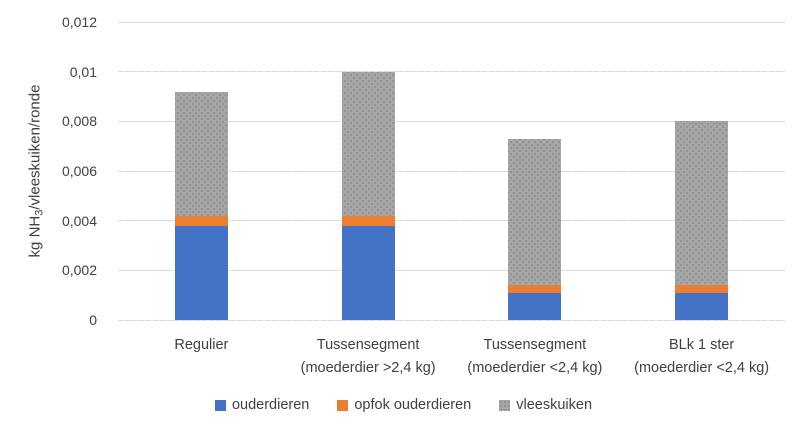  What do you see at coordinates (554, 405) in the screenshot?
I see `legend-label: vleeskuiken` at bounding box center [554, 405].